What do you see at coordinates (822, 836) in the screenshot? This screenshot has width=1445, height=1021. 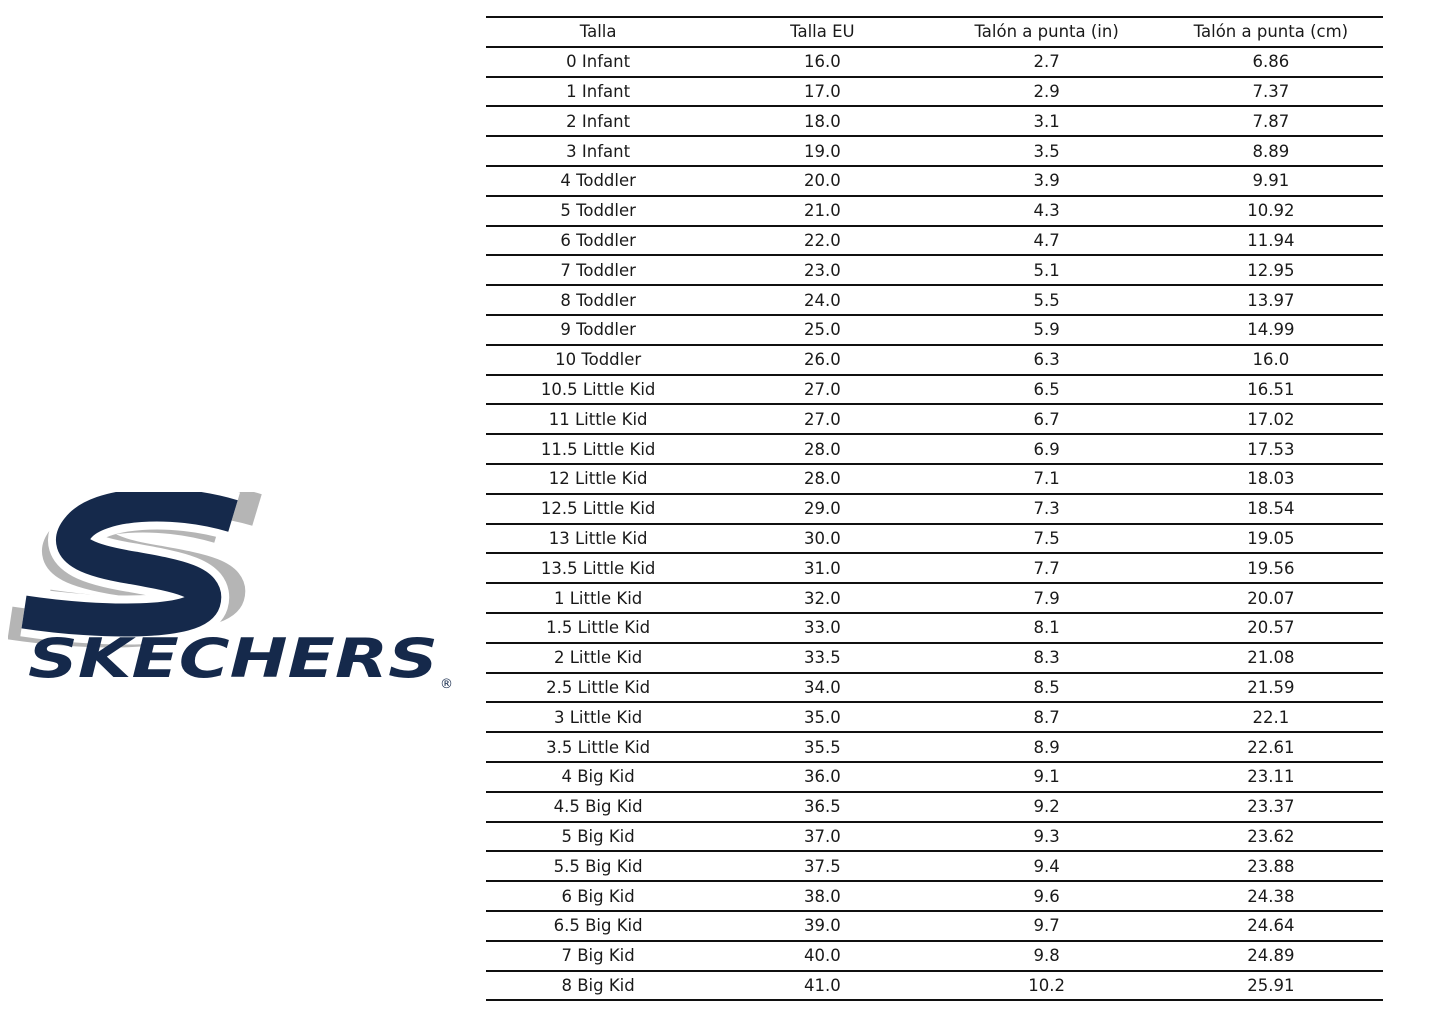 I see `table-cell: 37.0` at bounding box center [822, 836].